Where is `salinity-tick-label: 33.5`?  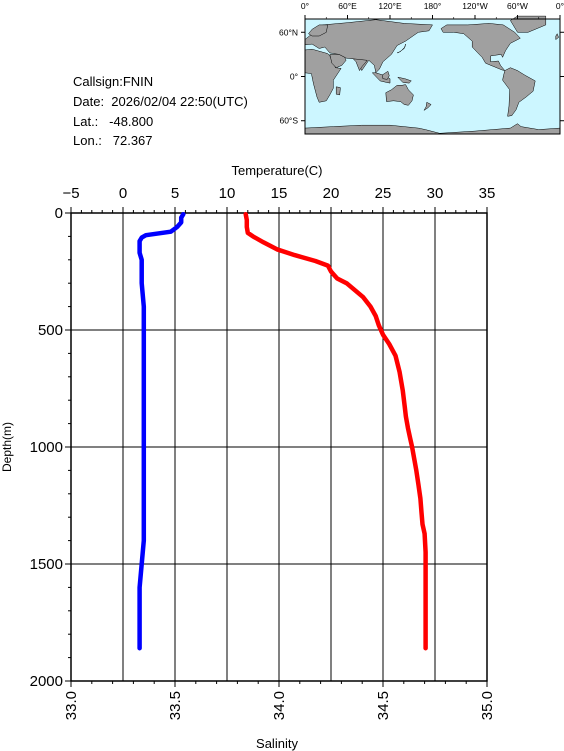 salinity-tick-label: 33.5 is located at coordinates (175, 705).